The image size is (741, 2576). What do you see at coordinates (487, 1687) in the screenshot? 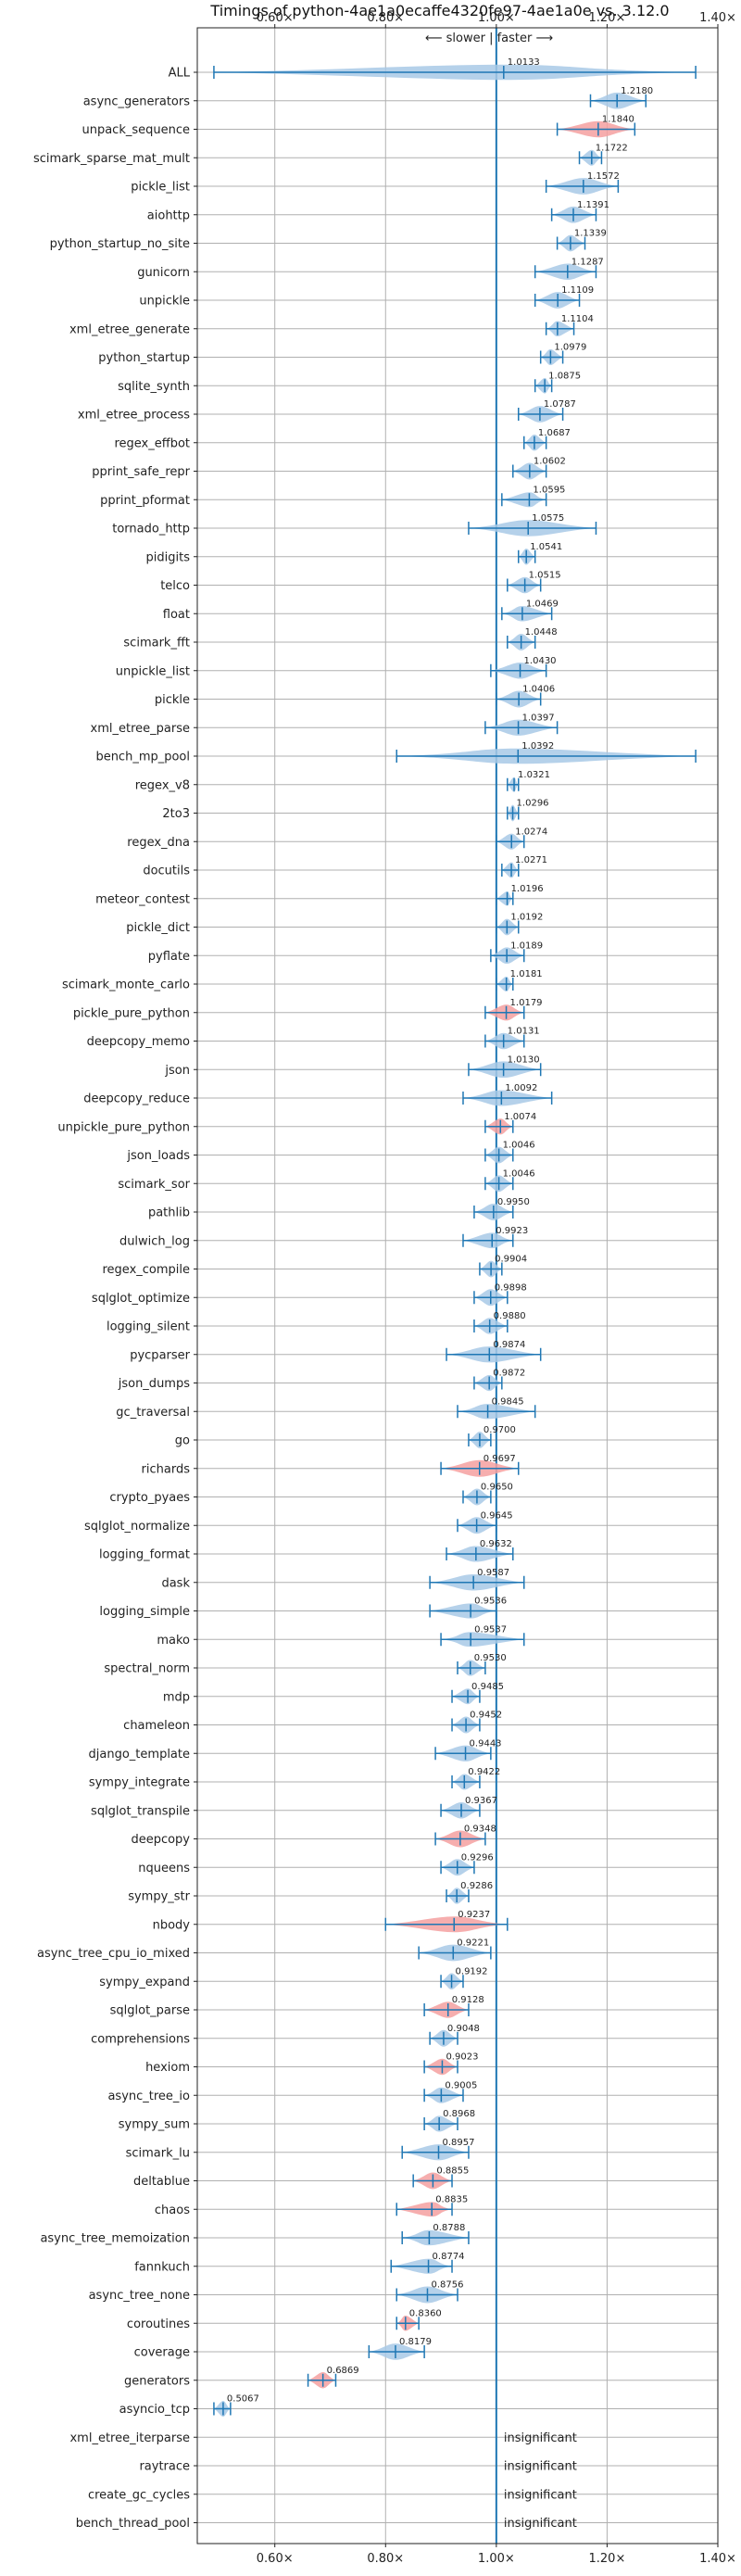
I see `value-label: 0.9485` at bounding box center [487, 1687].